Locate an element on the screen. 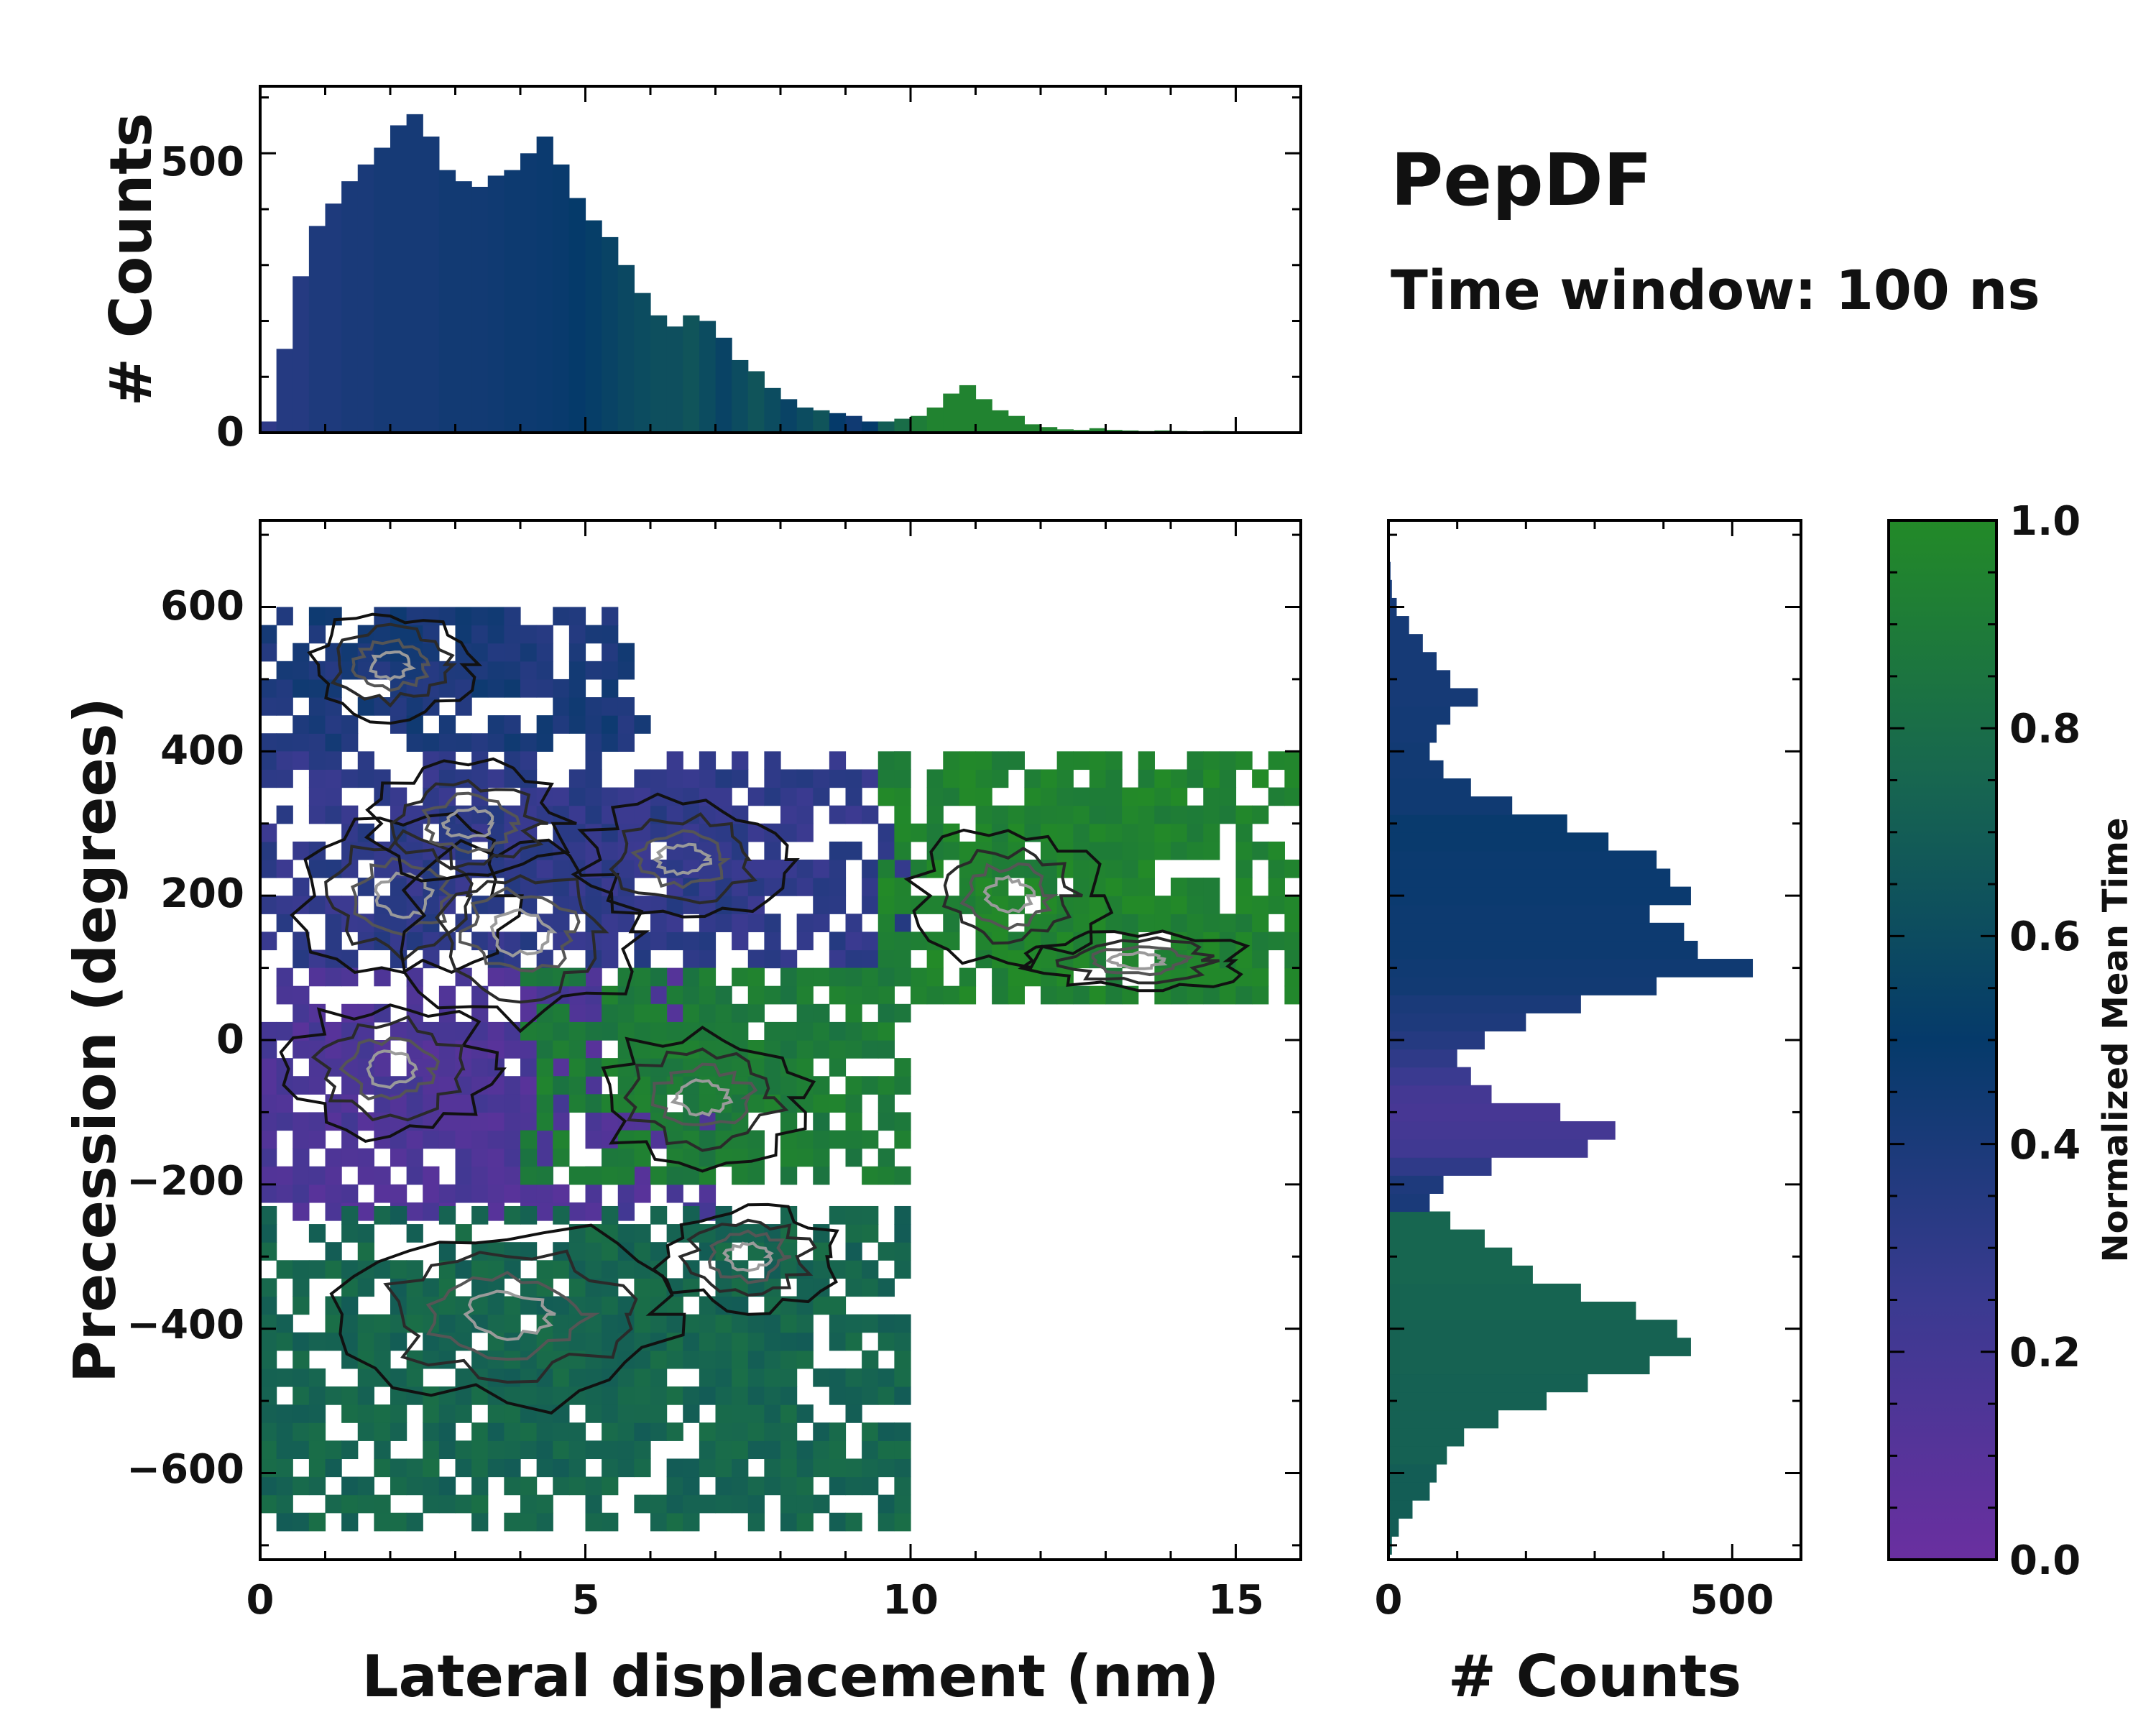  main-ytick-label-n400: −400 is located at coordinates (185, 1325).